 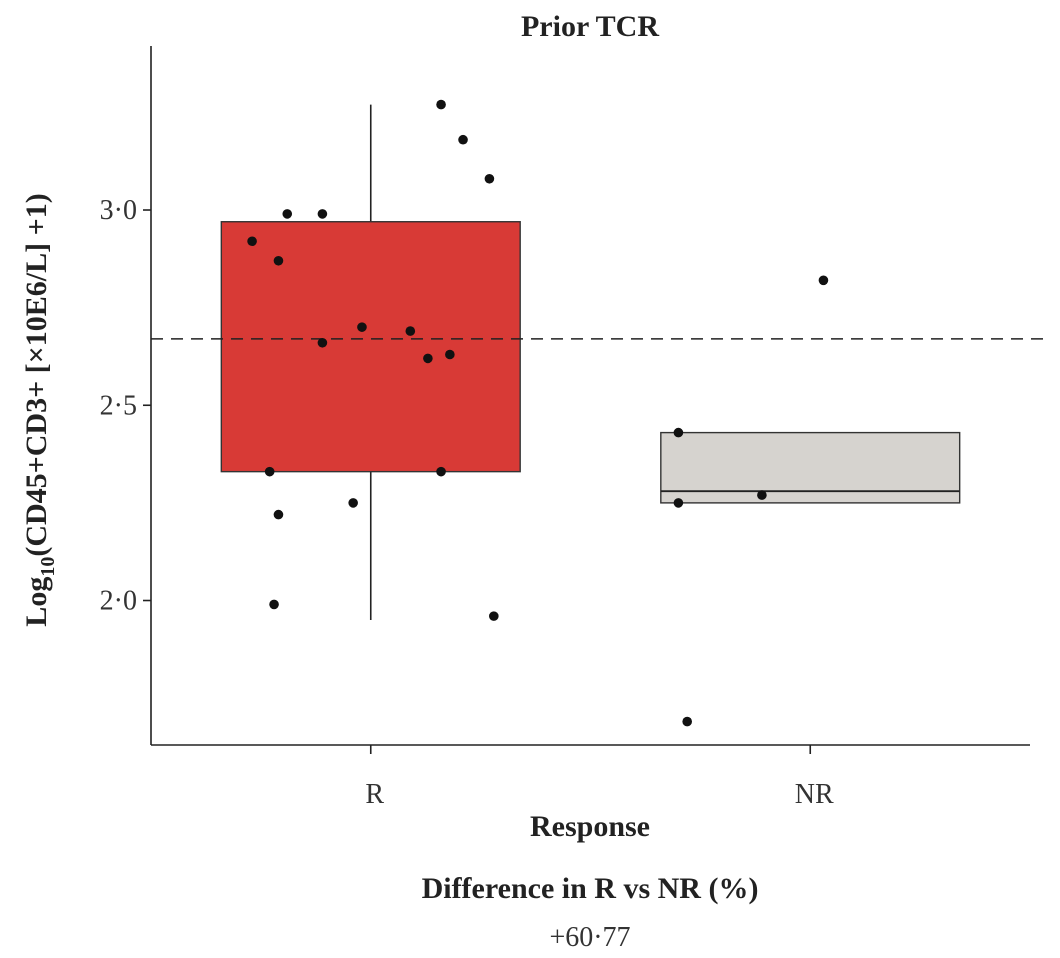 What do you see at coordinates (48, 567) in the screenshot?
I see `y-axis-title-subscript: 10` at bounding box center [48, 567].